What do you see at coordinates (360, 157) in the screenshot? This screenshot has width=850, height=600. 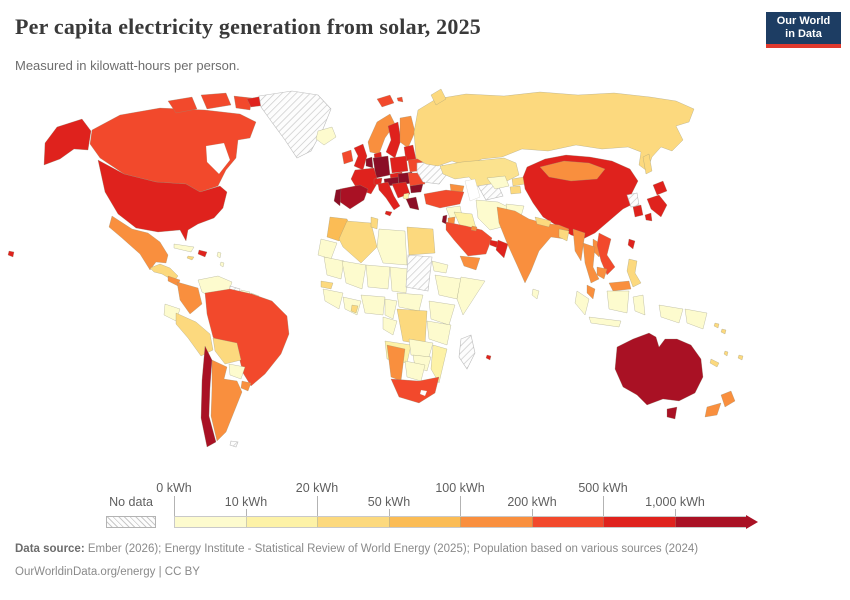 I see `region-united-kingdom: United Kingdom — 500–1,000 kWh` at bounding box center [360, 157].